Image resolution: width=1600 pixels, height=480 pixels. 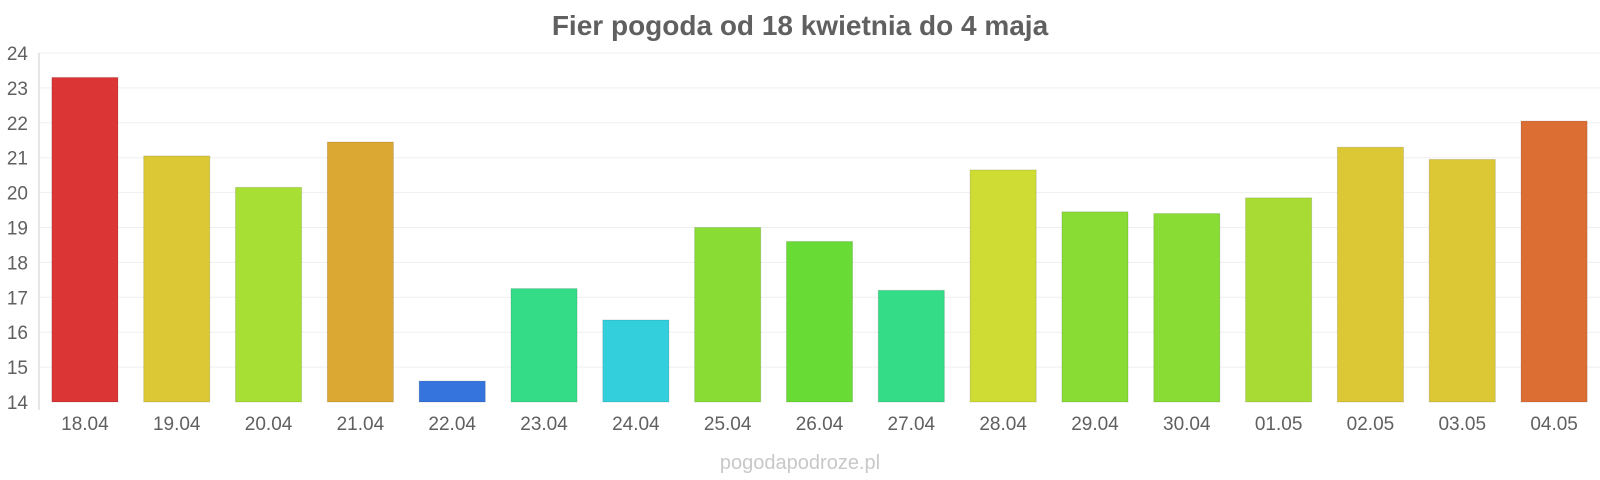 What do you see at coordinates (800, 463) in the screenshot?
I see `watermark: pogodapodroze.pl` at bounding box center [800, 463].